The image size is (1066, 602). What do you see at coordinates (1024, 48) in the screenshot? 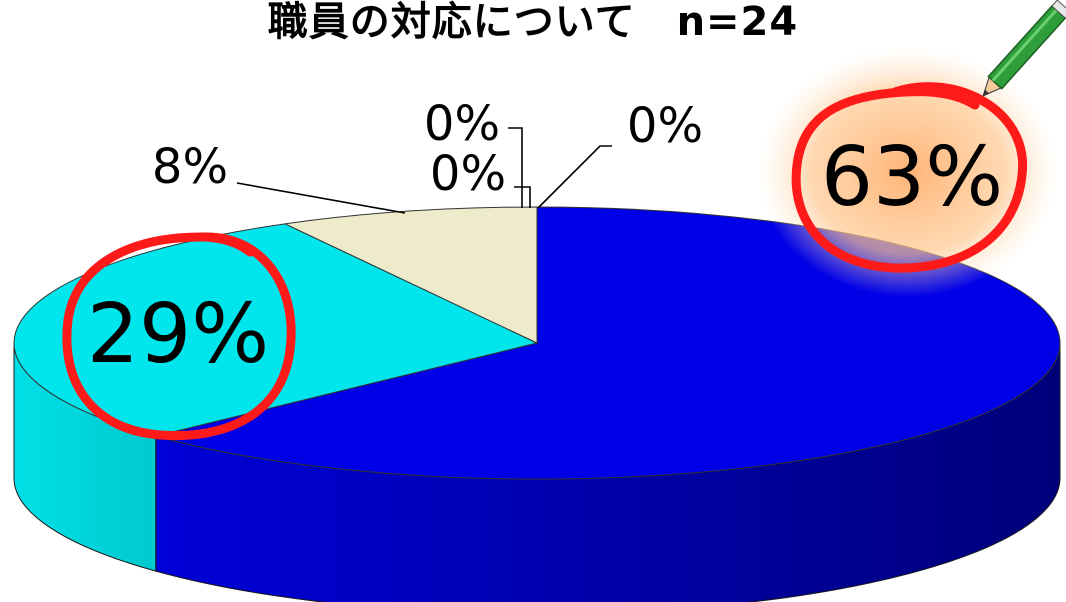
I see `pencil-icon` at bounding box center [1024, 48].